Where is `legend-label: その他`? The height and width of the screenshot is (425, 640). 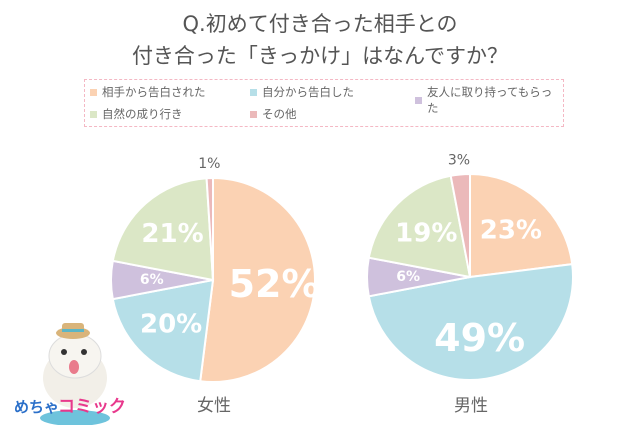
legend-label: その他 is located at coordinates (279, 114).